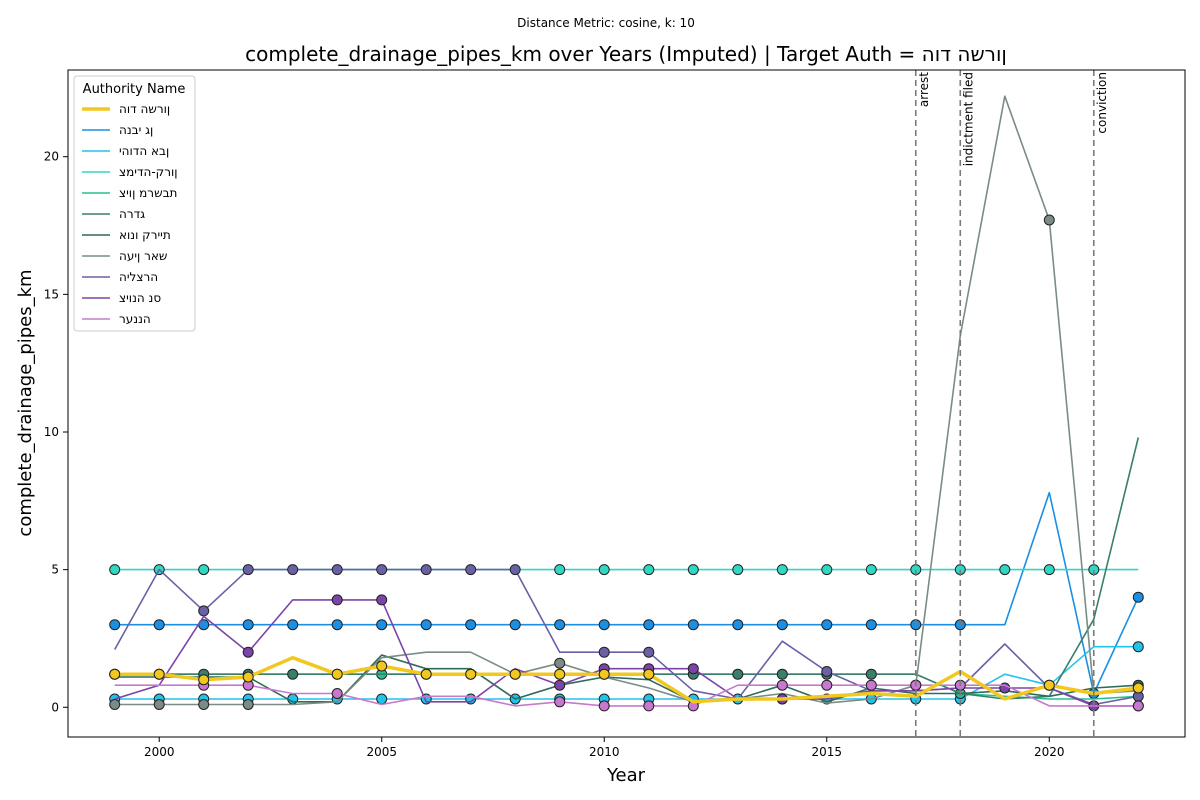 The image size is (1200, 800). Describe the element at coordinates (1011, 403) in the screenshot. I see `event-markers: arrest indictment filed conviction` at that location.